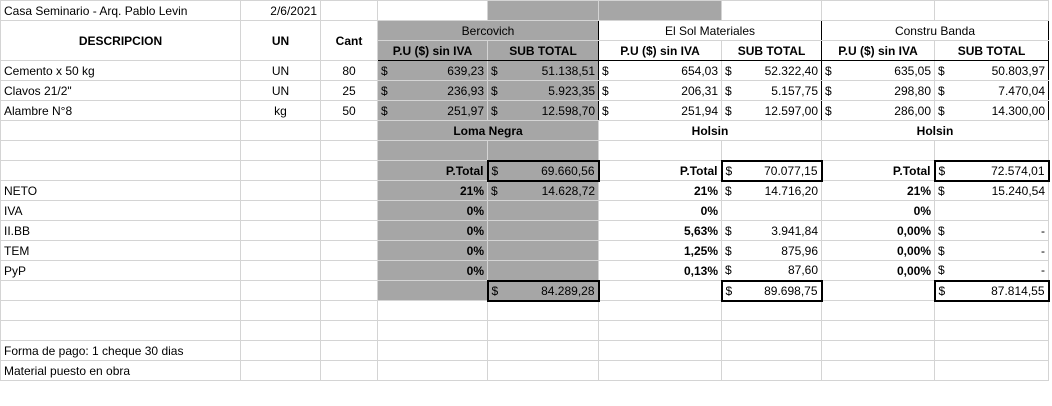 This screenshot has width=1052, height=406. I want to click on tax-label: TEM, so click(120, 250).